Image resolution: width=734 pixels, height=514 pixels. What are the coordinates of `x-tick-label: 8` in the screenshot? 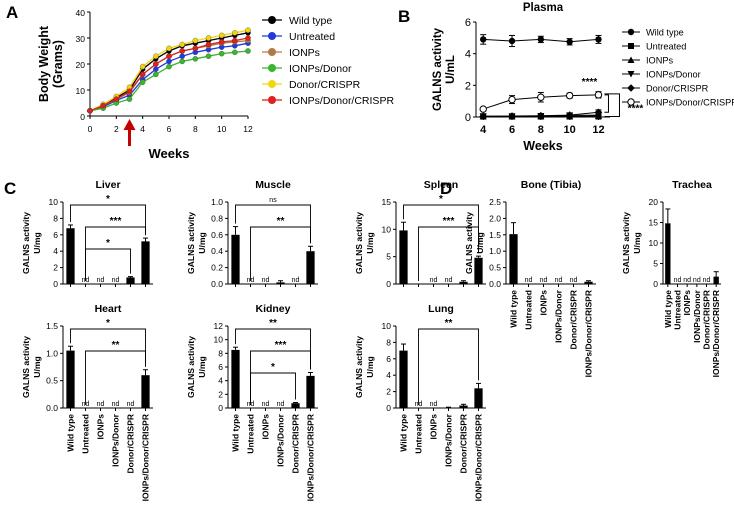 It's located at (541, 130).